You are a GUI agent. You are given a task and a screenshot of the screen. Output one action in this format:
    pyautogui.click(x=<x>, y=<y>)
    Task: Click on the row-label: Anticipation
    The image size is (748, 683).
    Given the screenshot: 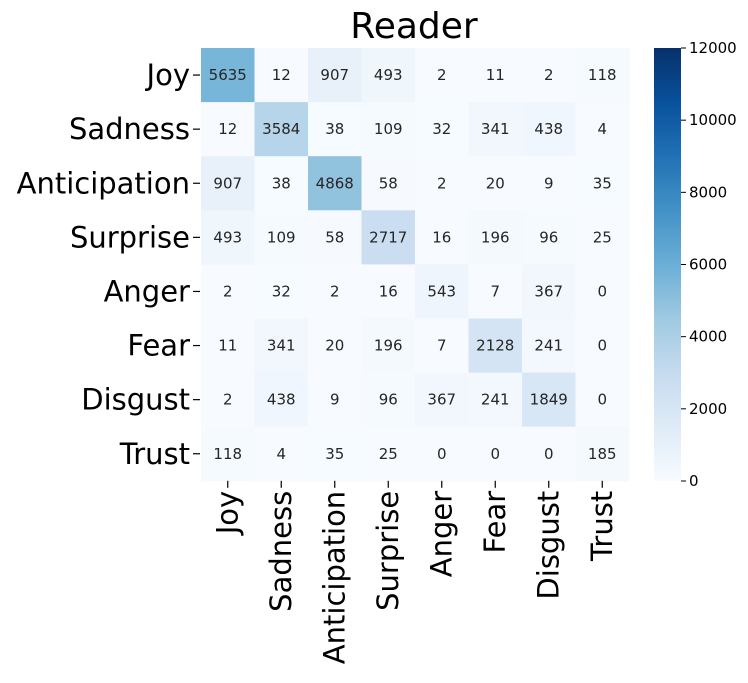 What is the action you would take?
    pyautogui.click(x=103, y=183)
    